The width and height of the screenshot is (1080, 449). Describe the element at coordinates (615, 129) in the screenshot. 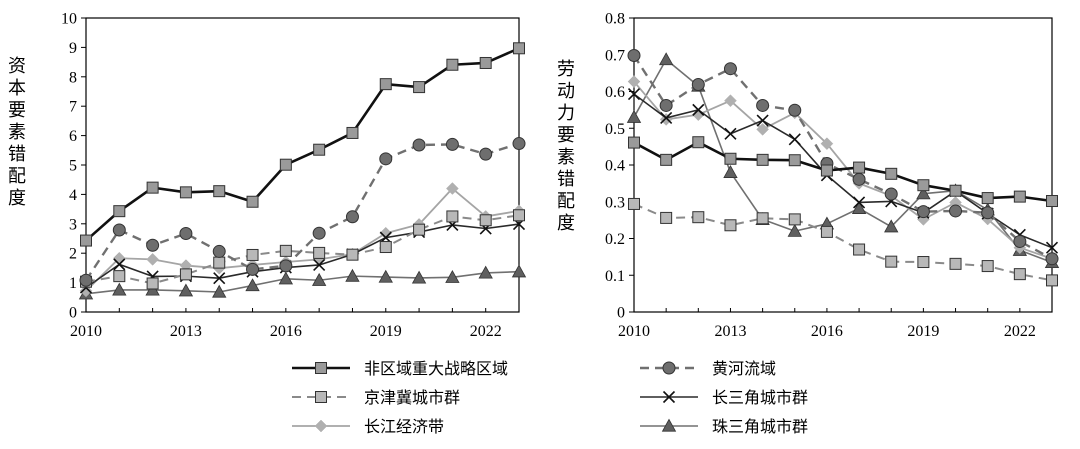

I see `y-tick-label: 0.5` at that location.